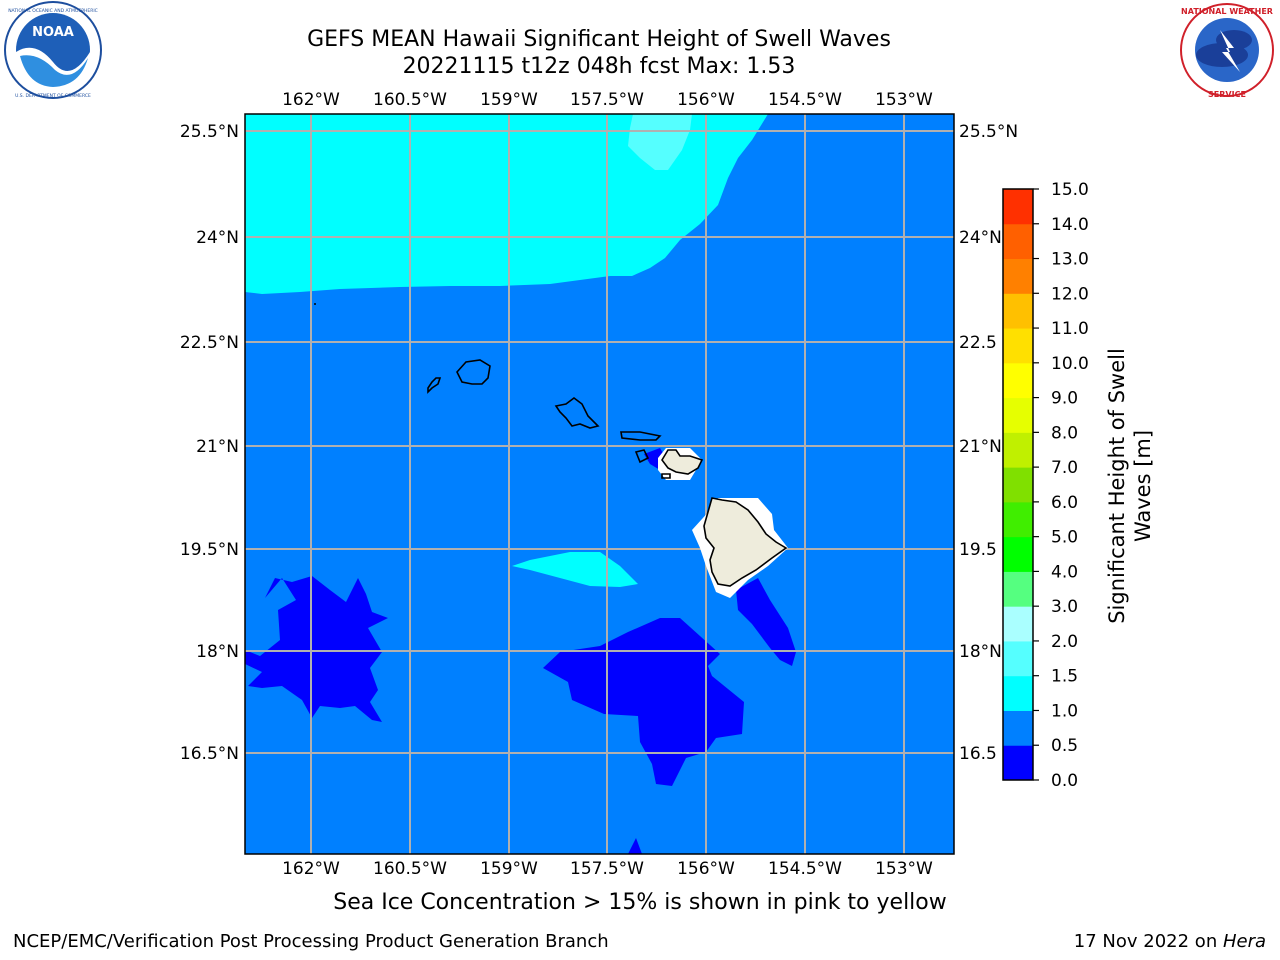  What do you see at coordinates (643, 702) in the screenshot?
I see `swell-contour-0-0p5-south` at bounding box center [643, 702].